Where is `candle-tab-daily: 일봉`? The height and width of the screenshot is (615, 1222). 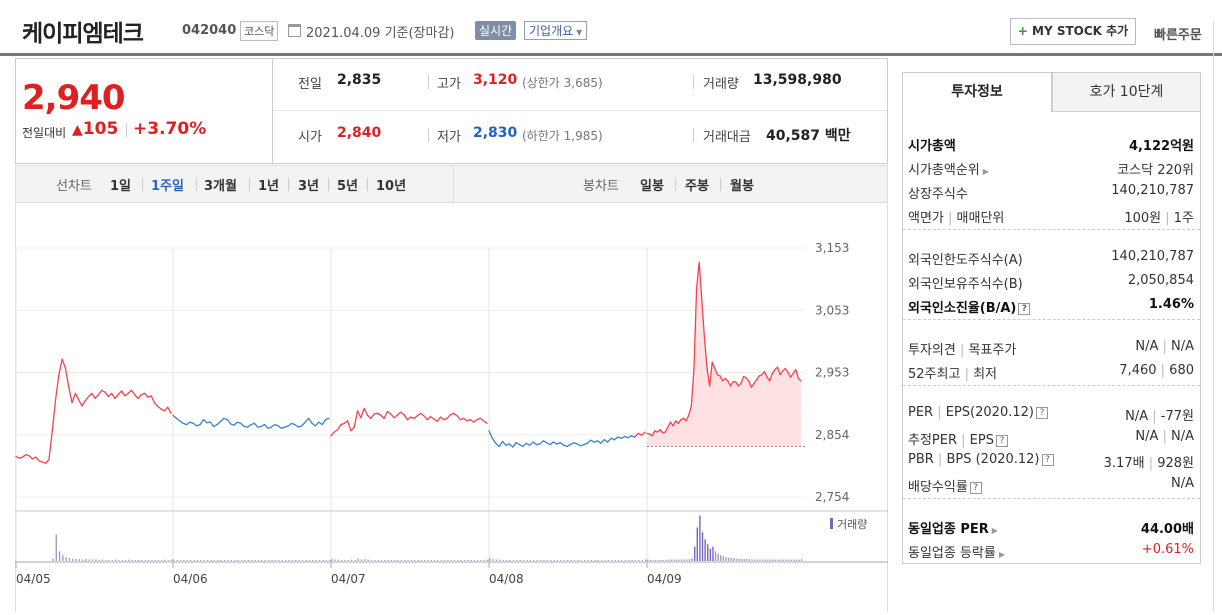
candle-tab-daily: 일봉 is located at coordinates (652, 186).